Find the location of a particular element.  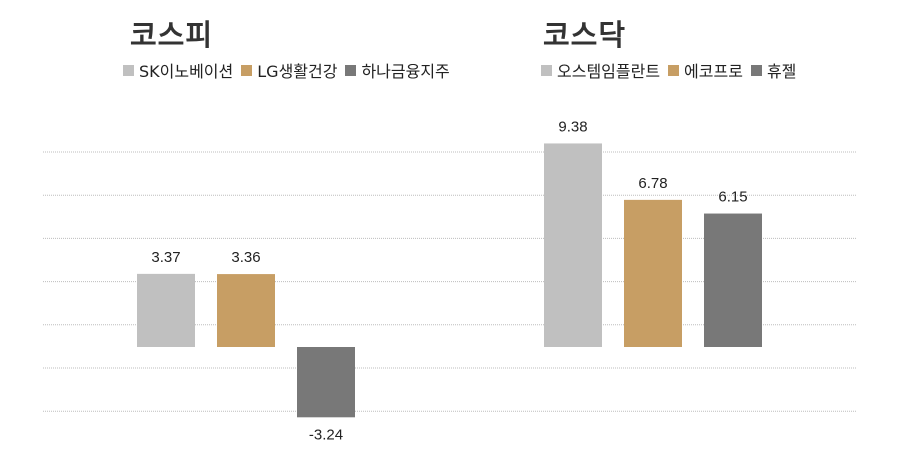

legend-item-sk-innovation: SK이노베이션 is located at coordinates (178, 70).